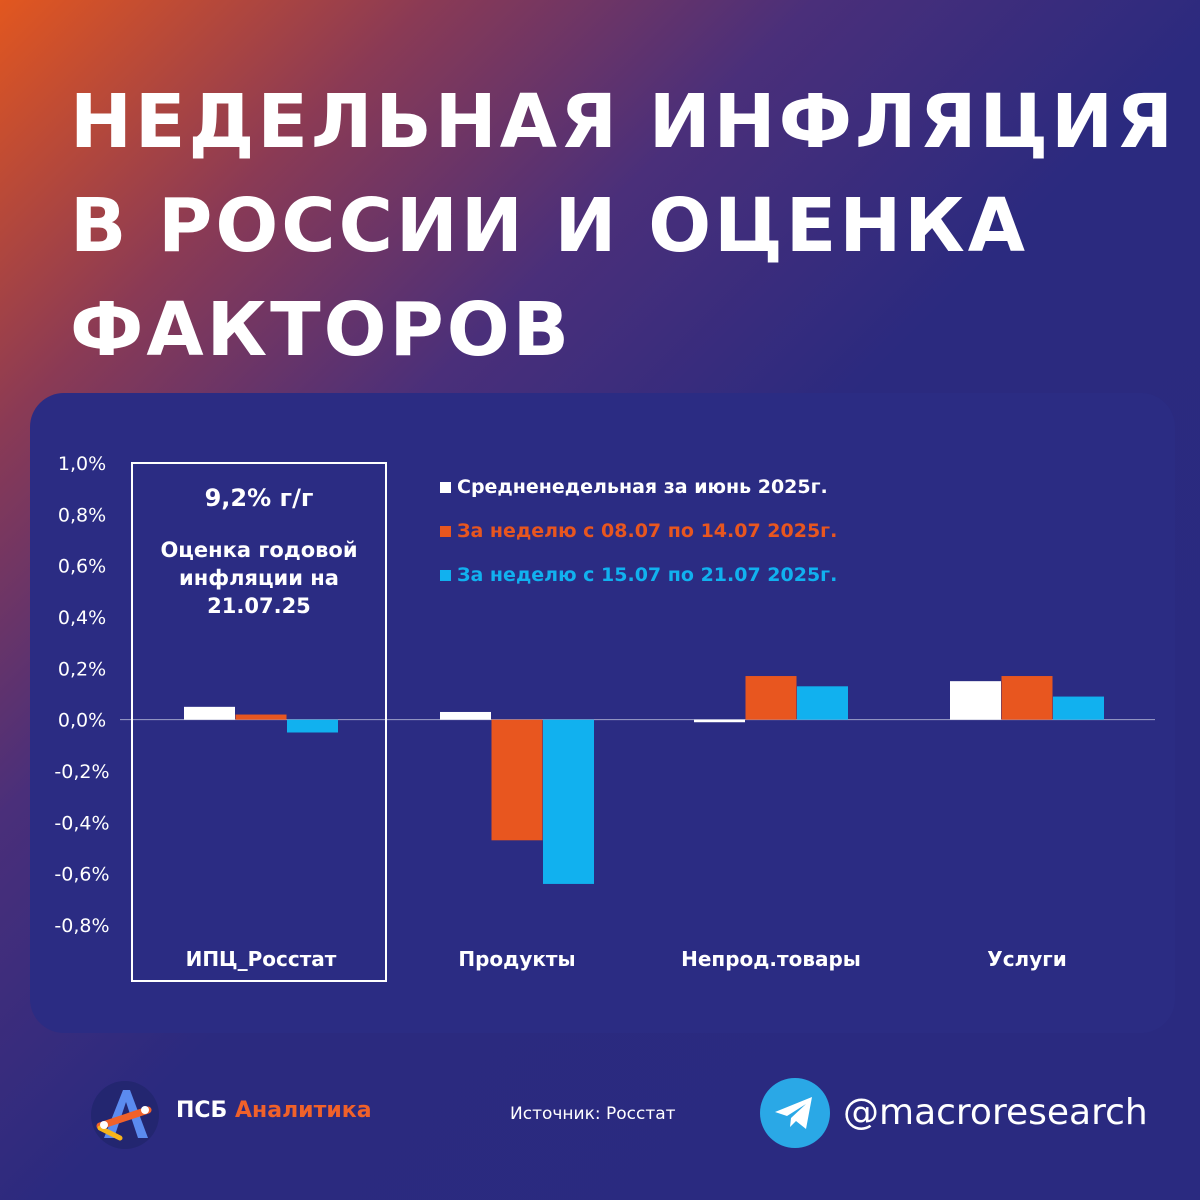 The image size is (1200, 1200). What do you see at coordinates (771, 959) in the screenshot?
I see `category-label: Непрод.товары` at bounding box center [771, 959].